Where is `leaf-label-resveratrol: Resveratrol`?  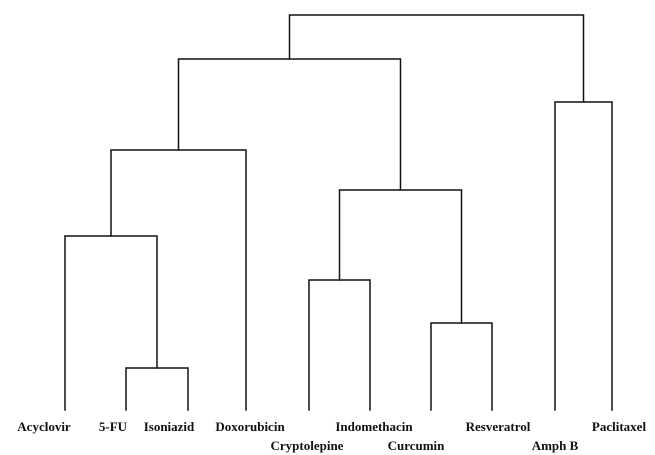
leaf-label-resveratrol: Resveratrol is located at coordinates (498, 426).